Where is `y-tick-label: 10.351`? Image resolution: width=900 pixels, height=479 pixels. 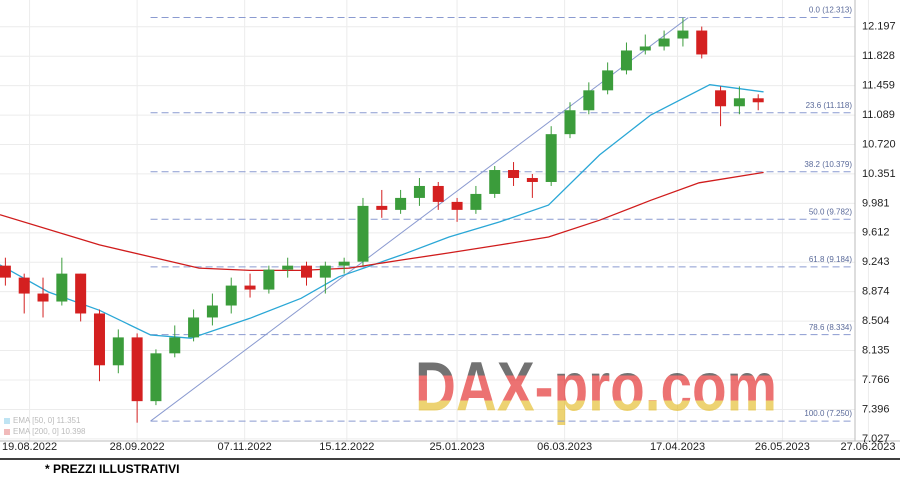
y-tick-label: 10.351 is located at coordinates (879, 174).